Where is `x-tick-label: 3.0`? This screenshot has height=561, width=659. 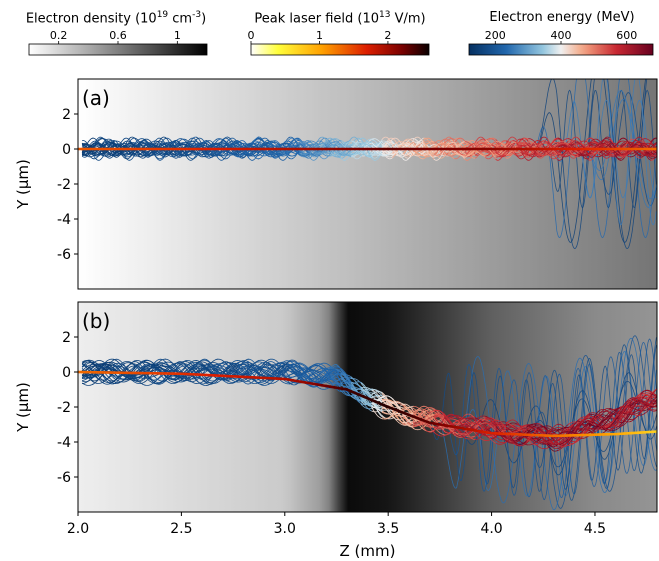
x-tick-label: 3.0 is located at coordinates (285, 529).